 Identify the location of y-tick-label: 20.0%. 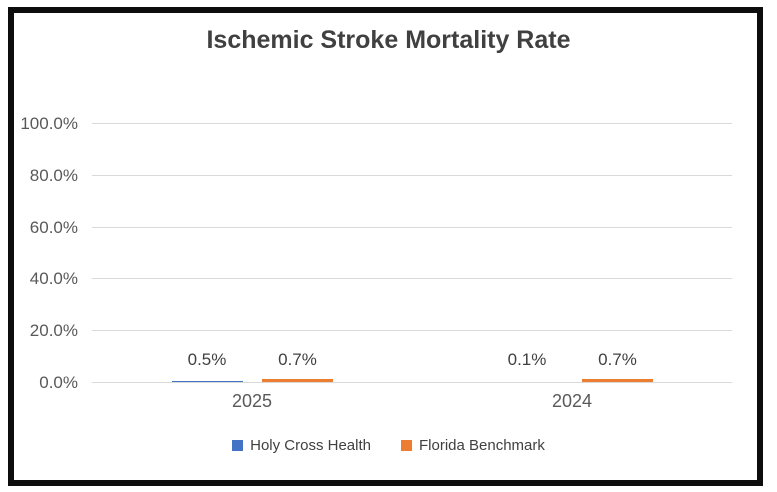
(53, 331).